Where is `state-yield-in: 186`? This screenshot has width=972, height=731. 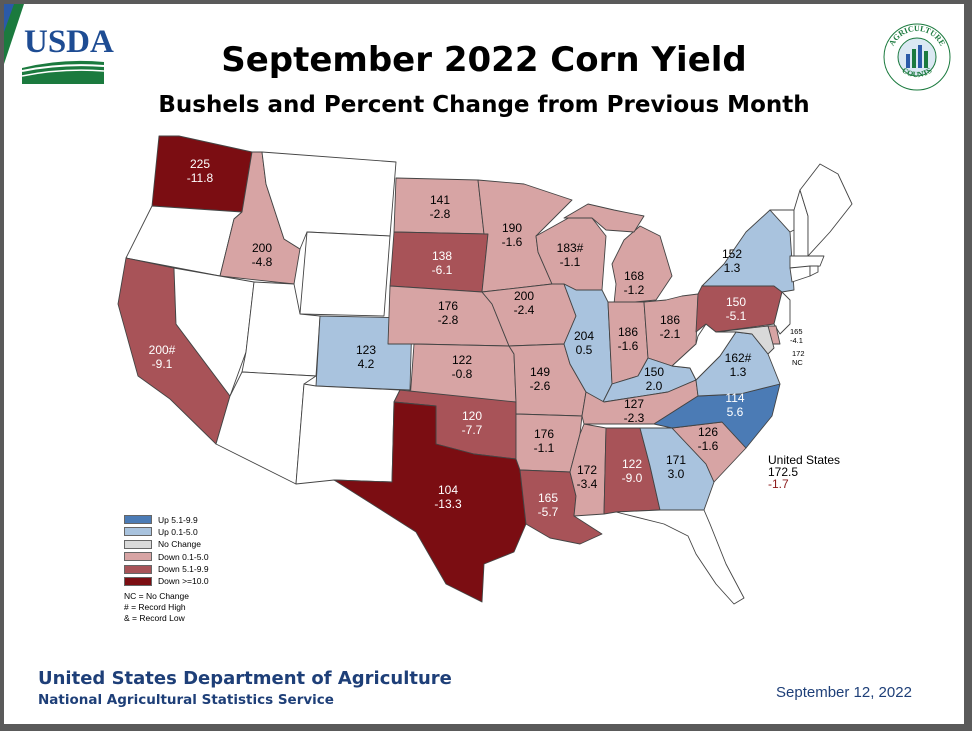
state-yield-in: 186 is located at coordinates (628, 332).